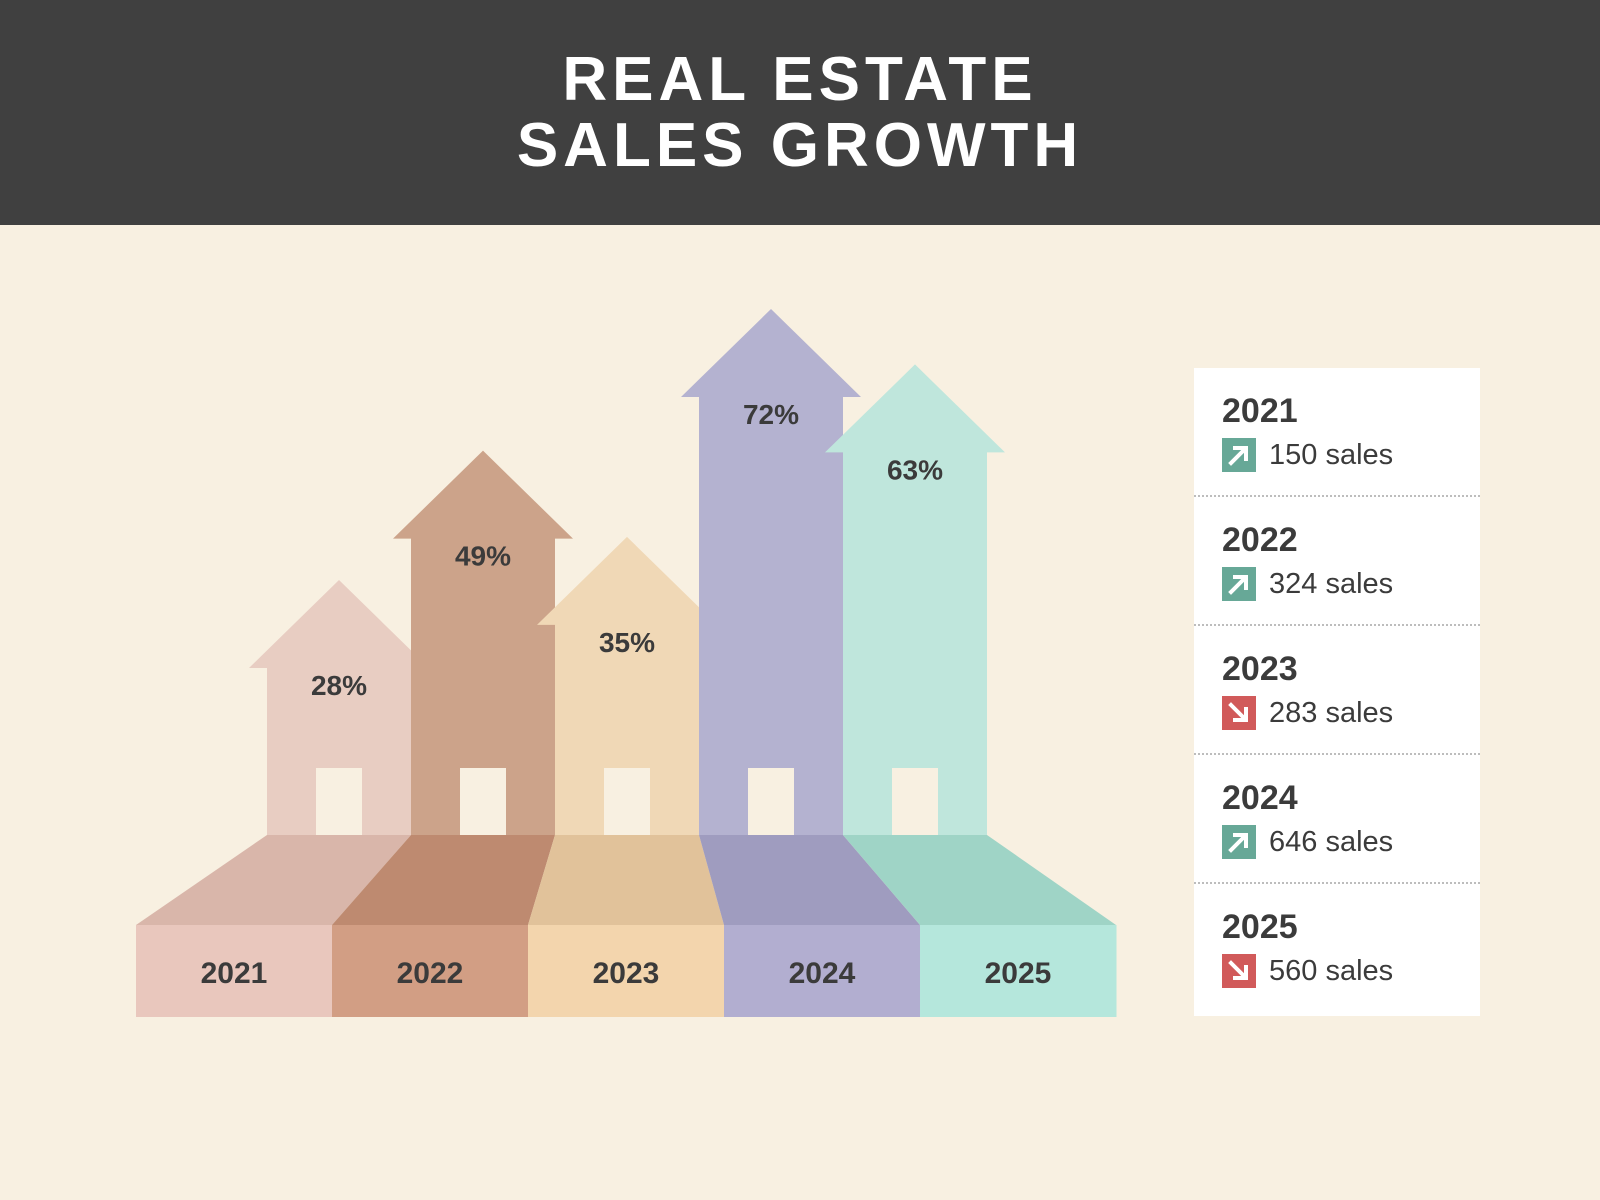 Image resolution: width=1600 pixels, height=1200 pixels. What do you see at coordinates (626, 973) in the screenshot?
I see `x-tick-label: 2023` at bounding box center [626, 973].